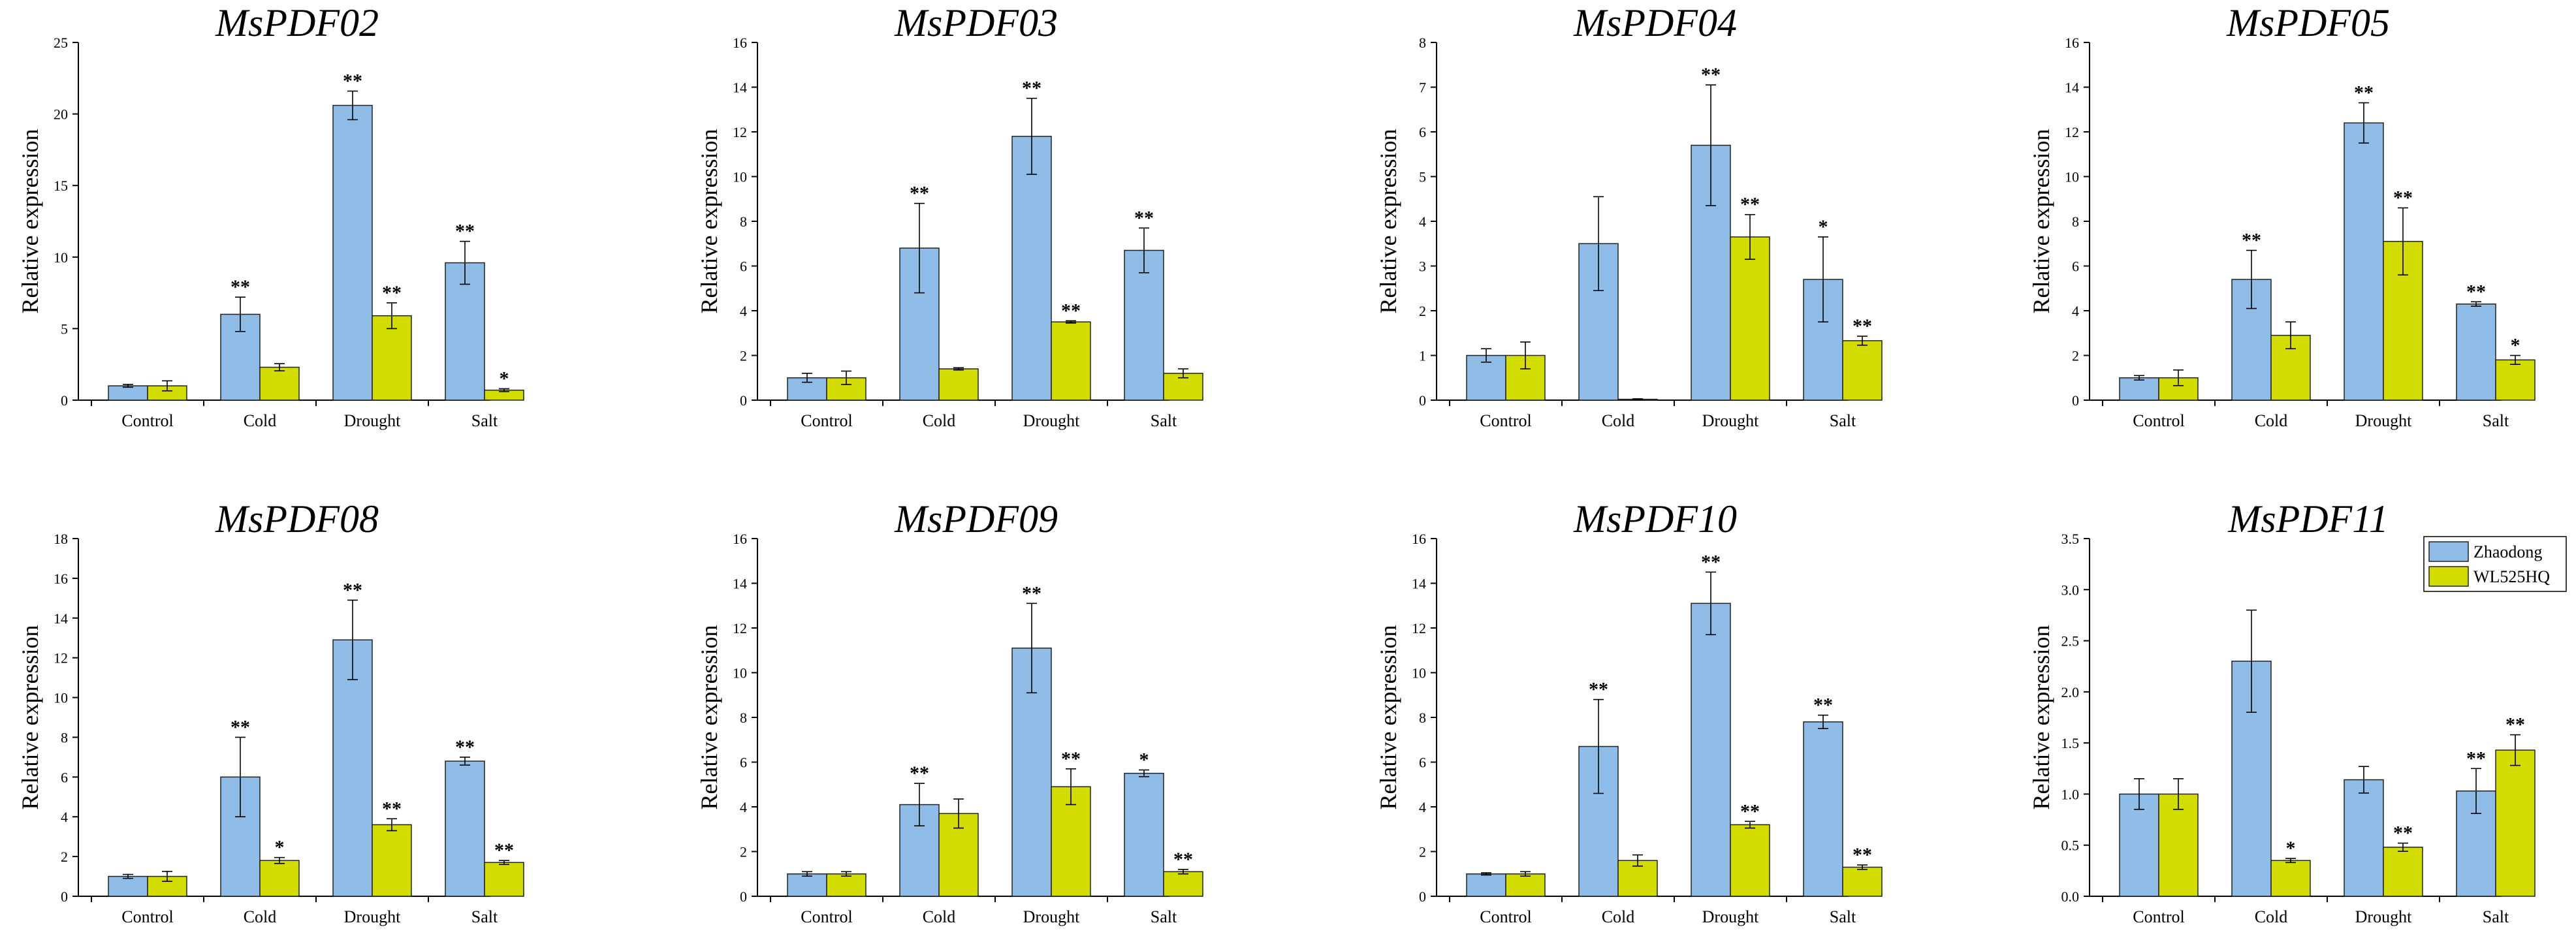 This screenshot has height=940, width=2576. Describe the element at coordinates (2512, 576) in the screenshot. I see `legend-label: WL525HQ` at that location.